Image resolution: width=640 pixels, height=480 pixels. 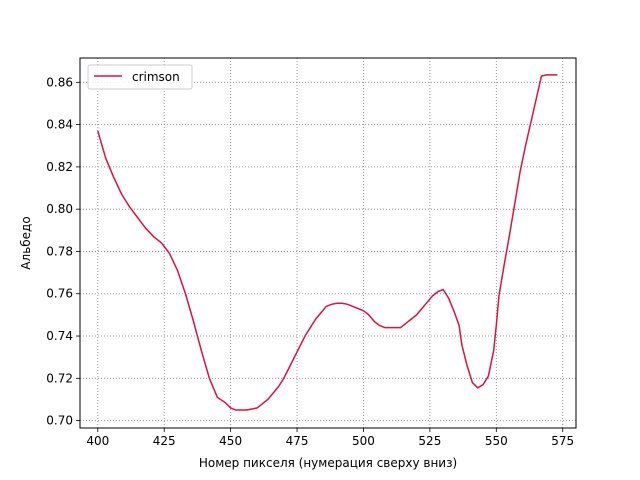 I want to click on x-tick-label: 475, so click(x=297, y=441).